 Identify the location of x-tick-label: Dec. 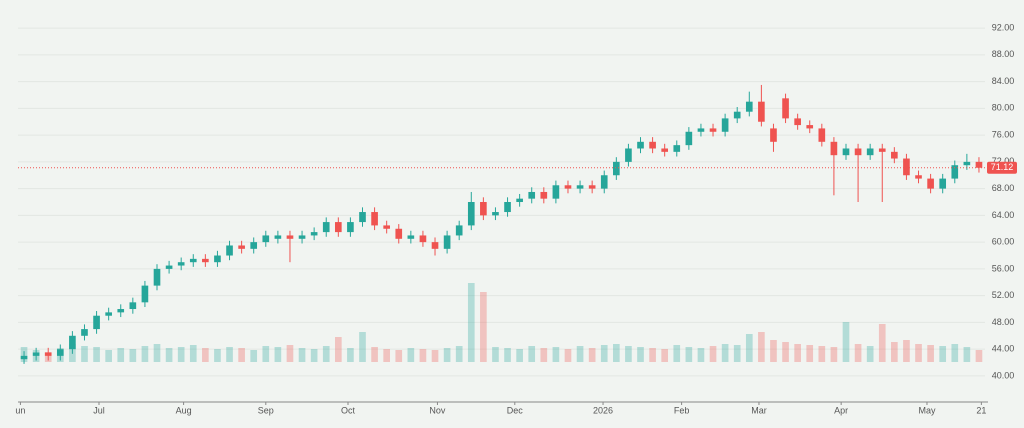
(515, 410).